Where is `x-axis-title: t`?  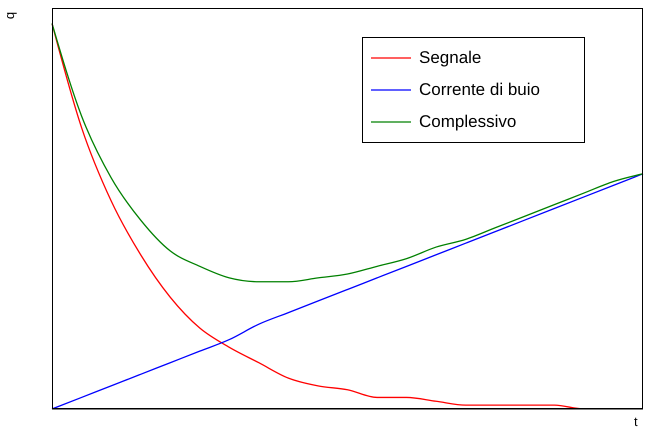
x-axis-title: t is located at coordinates (636, 421).